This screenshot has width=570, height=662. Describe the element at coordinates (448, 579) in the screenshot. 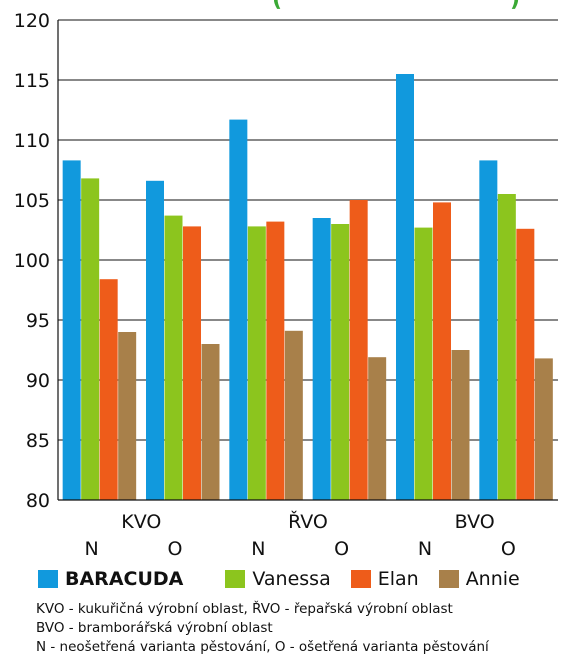

I see `legend-swatch-annie` at that location.